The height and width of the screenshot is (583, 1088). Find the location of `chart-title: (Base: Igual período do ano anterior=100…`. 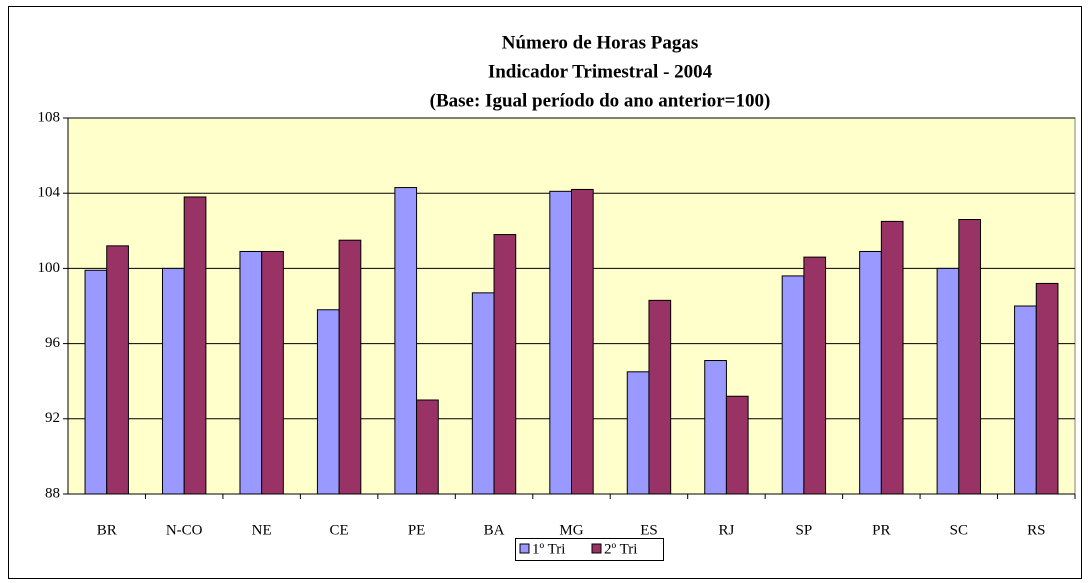

chart-title: (Base: Igual período do ano anterior=100… is located at coordinates (600, 100).